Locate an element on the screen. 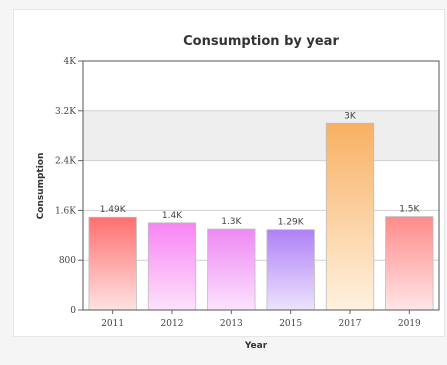 Image resolution: width=447 pixels, height=365 pixels. x-tick-label: 2015 is located at coordinates (290, 324).